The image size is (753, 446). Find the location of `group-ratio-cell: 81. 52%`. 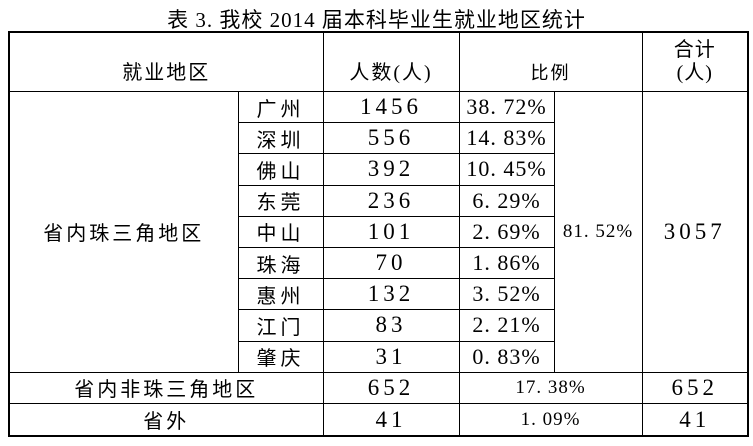

group-ratio-cell: 81. 52% is located at coordinates (598, 232).